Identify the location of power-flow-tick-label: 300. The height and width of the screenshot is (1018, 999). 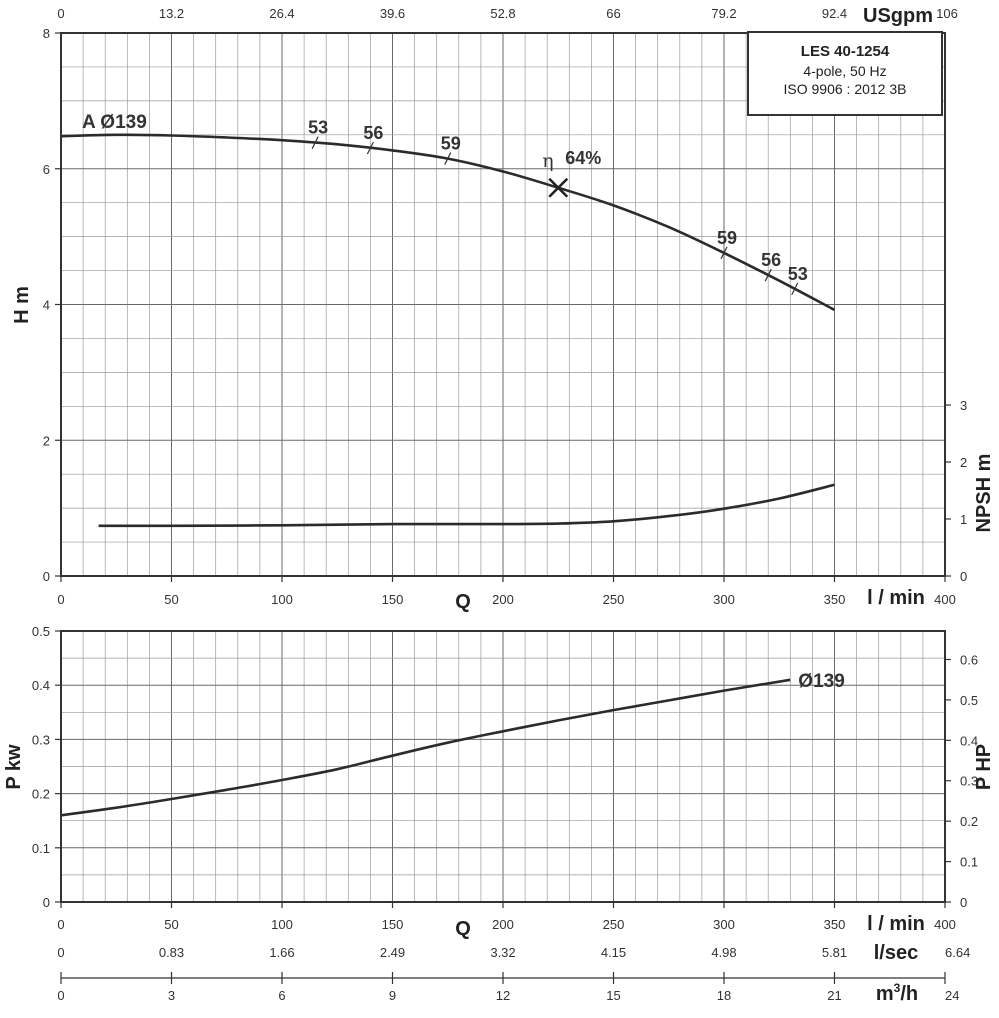
(724, 924).